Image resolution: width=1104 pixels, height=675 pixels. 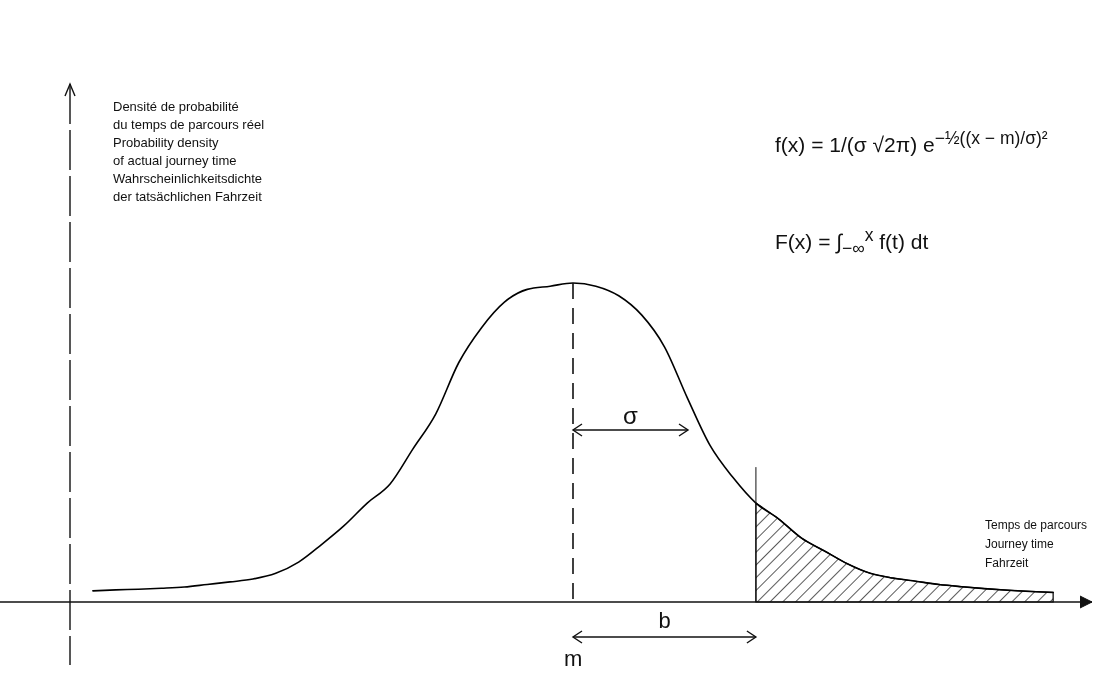 I want to click on text: m, so click(x=573, y=659).